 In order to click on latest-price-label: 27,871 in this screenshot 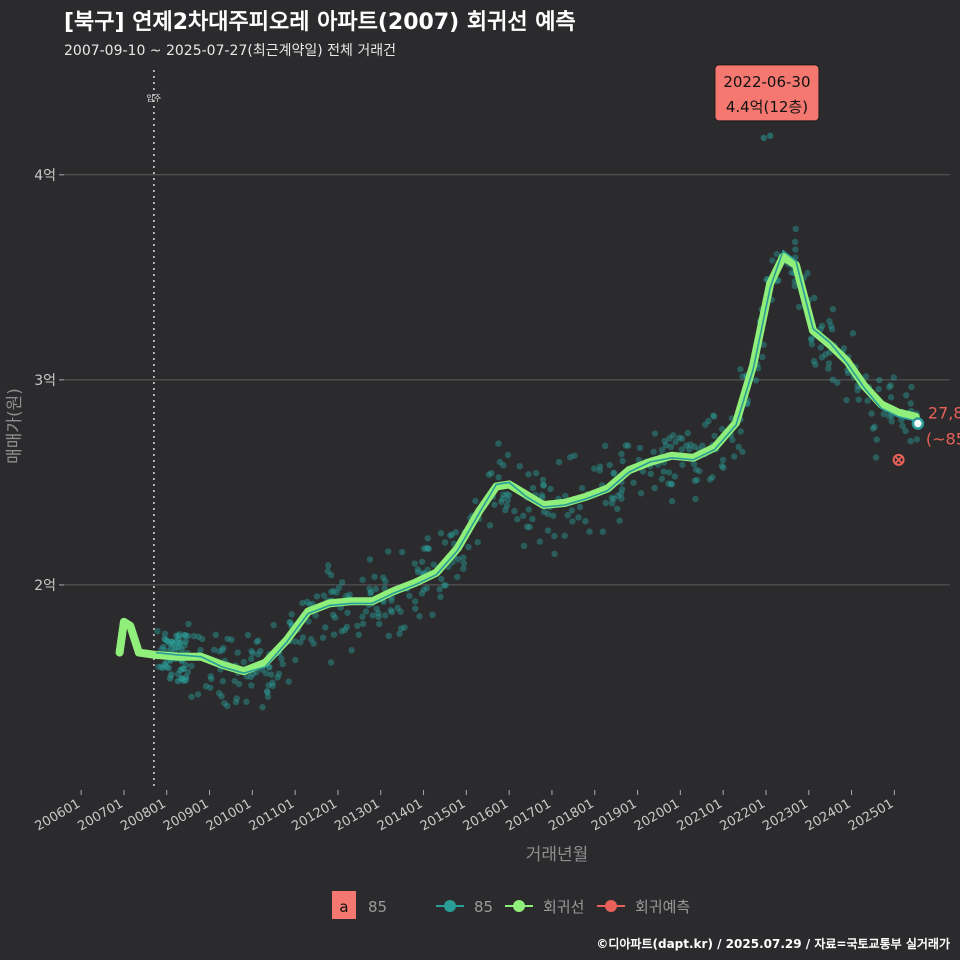, I will do `click(944, 413)`.